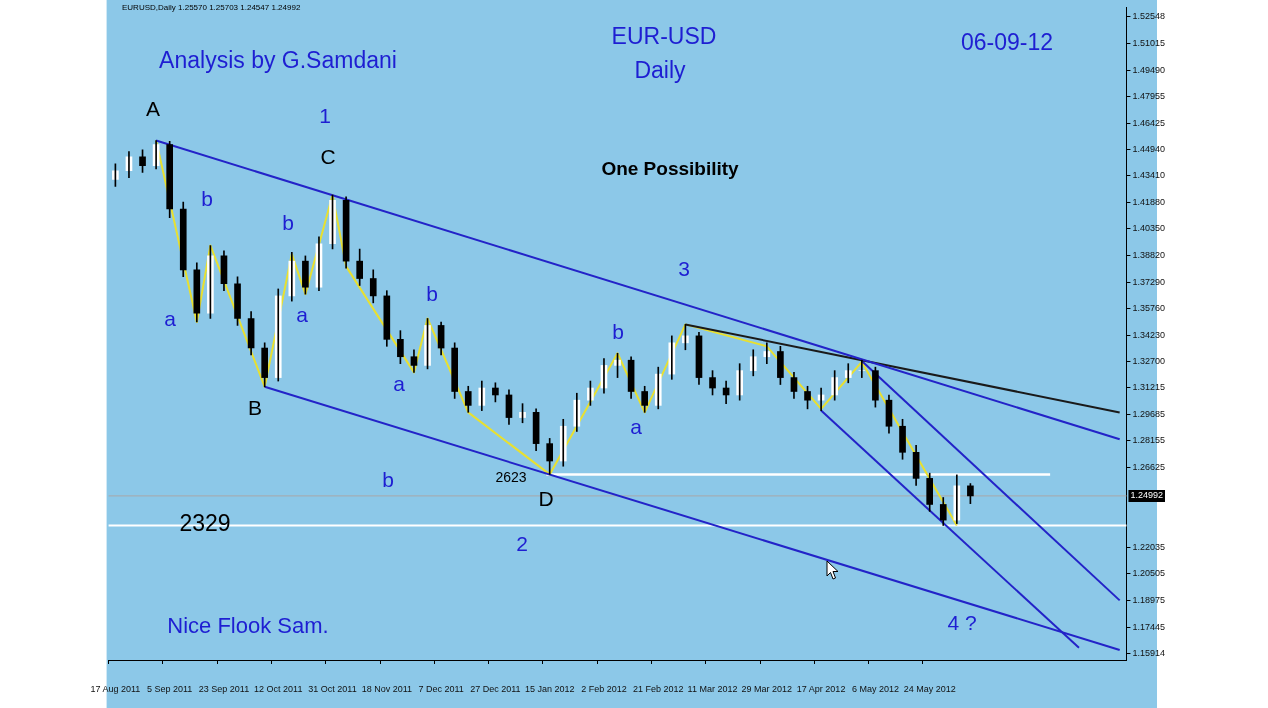  What do you see at coordinates (1149, 148) in the screenshot?
I see `y-tick-label: 1.44940` at bounding box center [1149, 148].